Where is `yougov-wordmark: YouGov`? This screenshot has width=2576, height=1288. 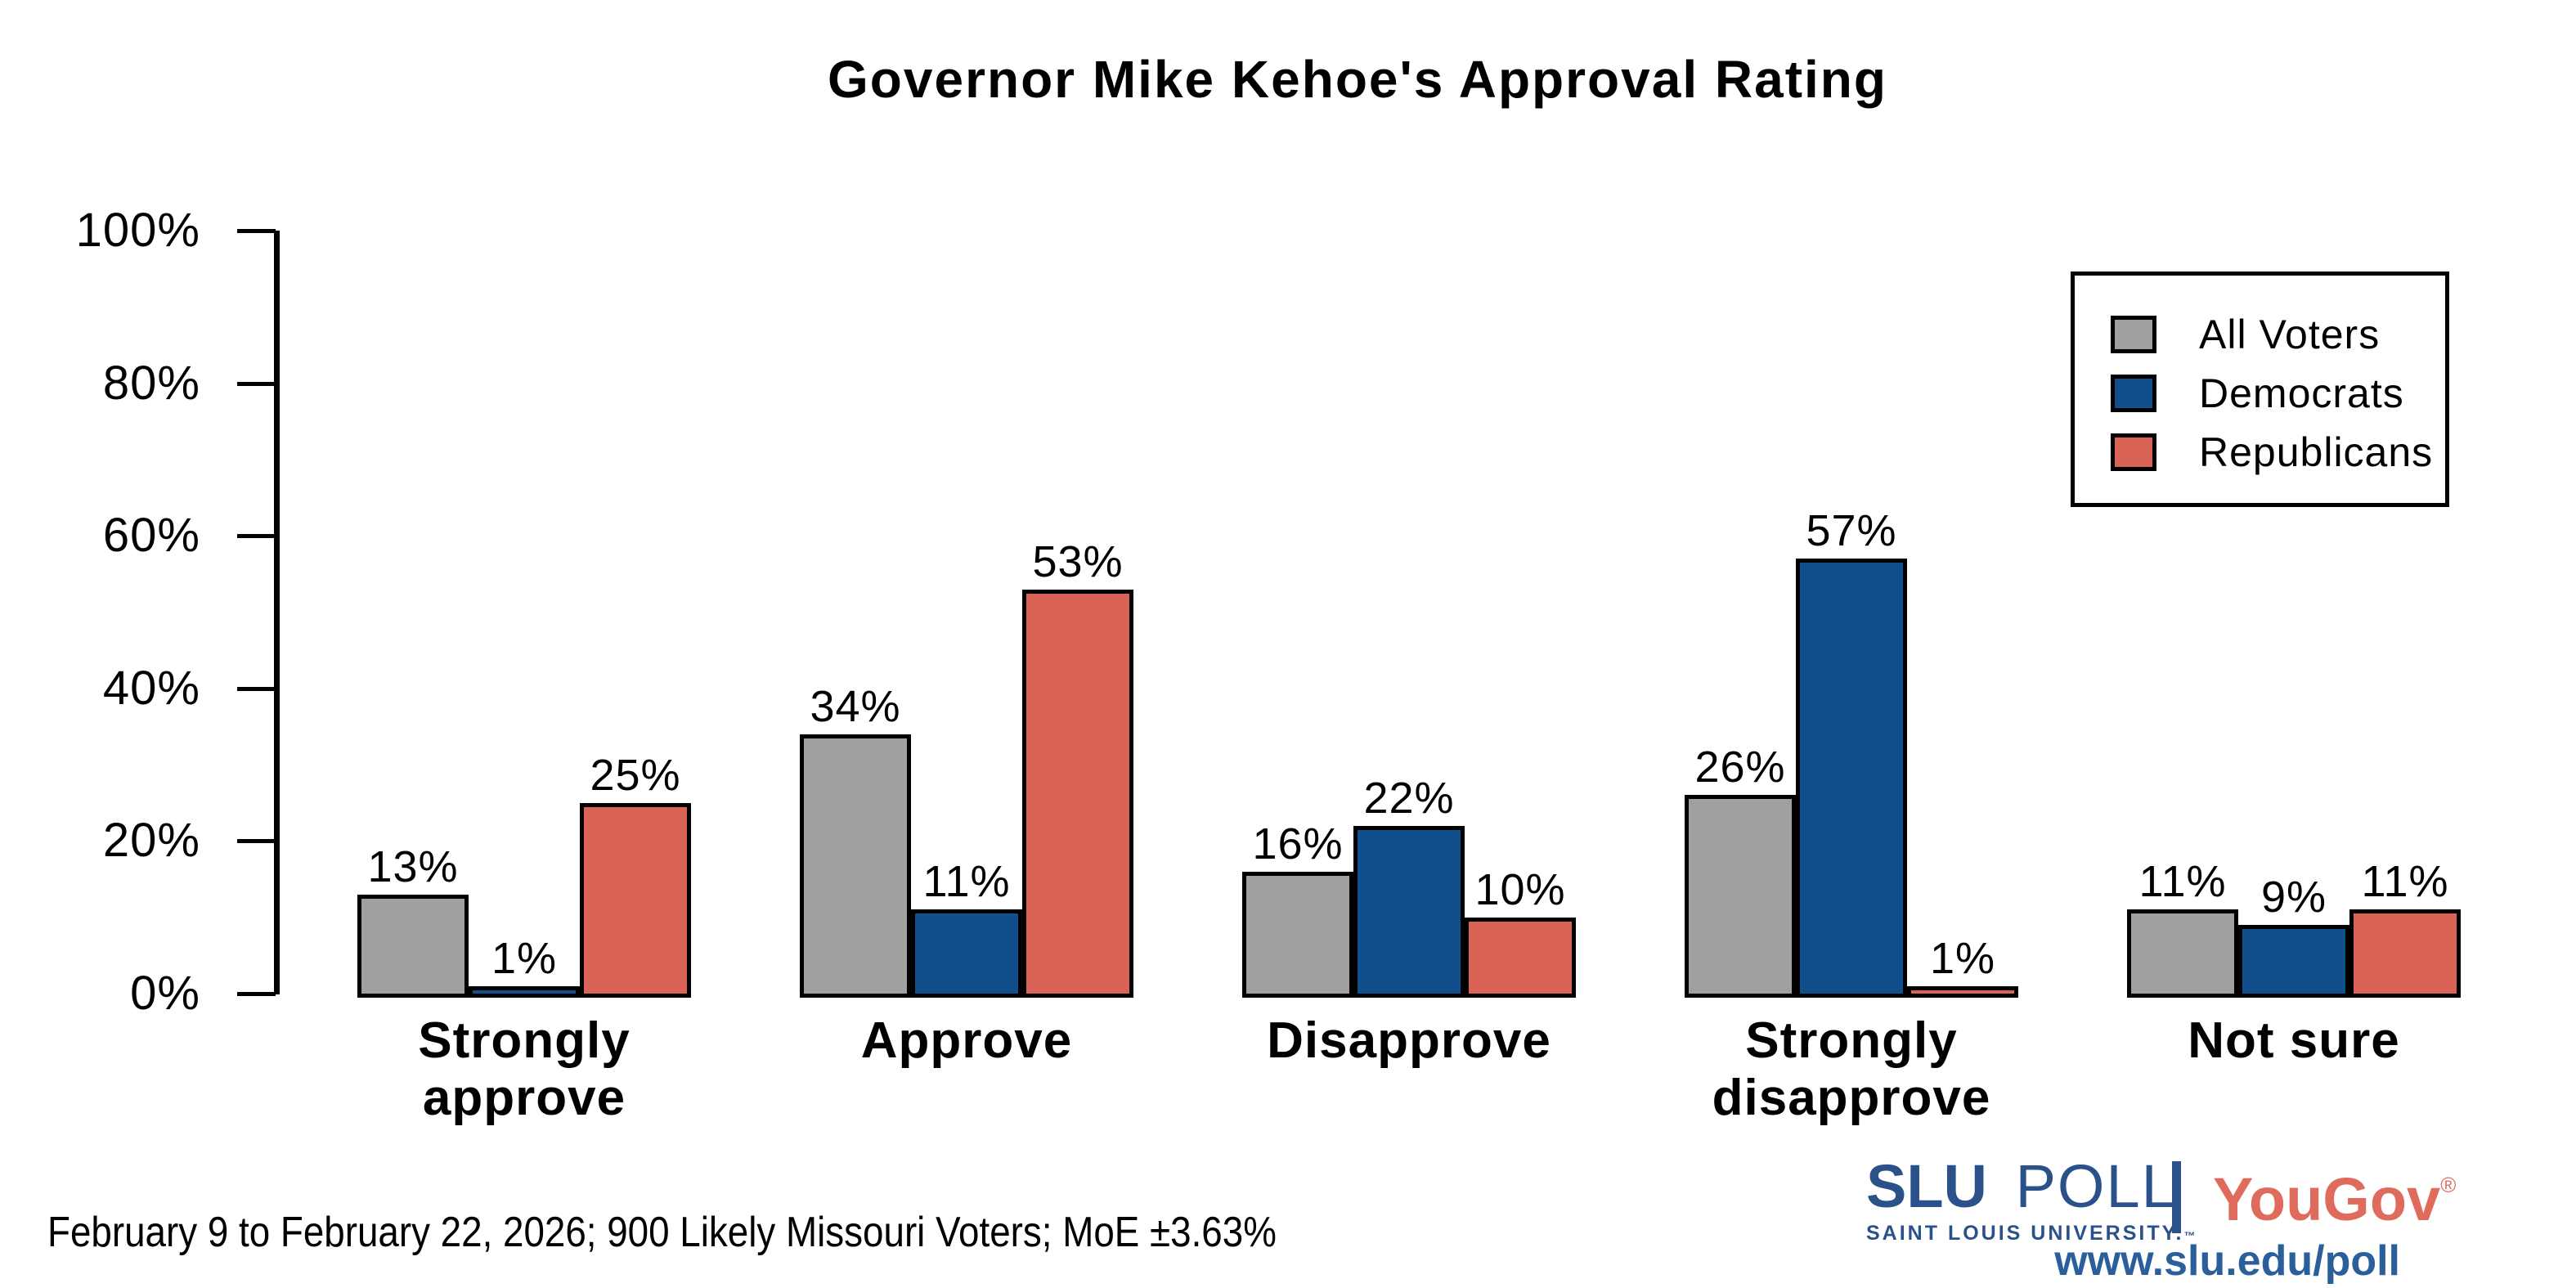 yougov-wordmark: YouGov is located at coordinates (2327, 1199).